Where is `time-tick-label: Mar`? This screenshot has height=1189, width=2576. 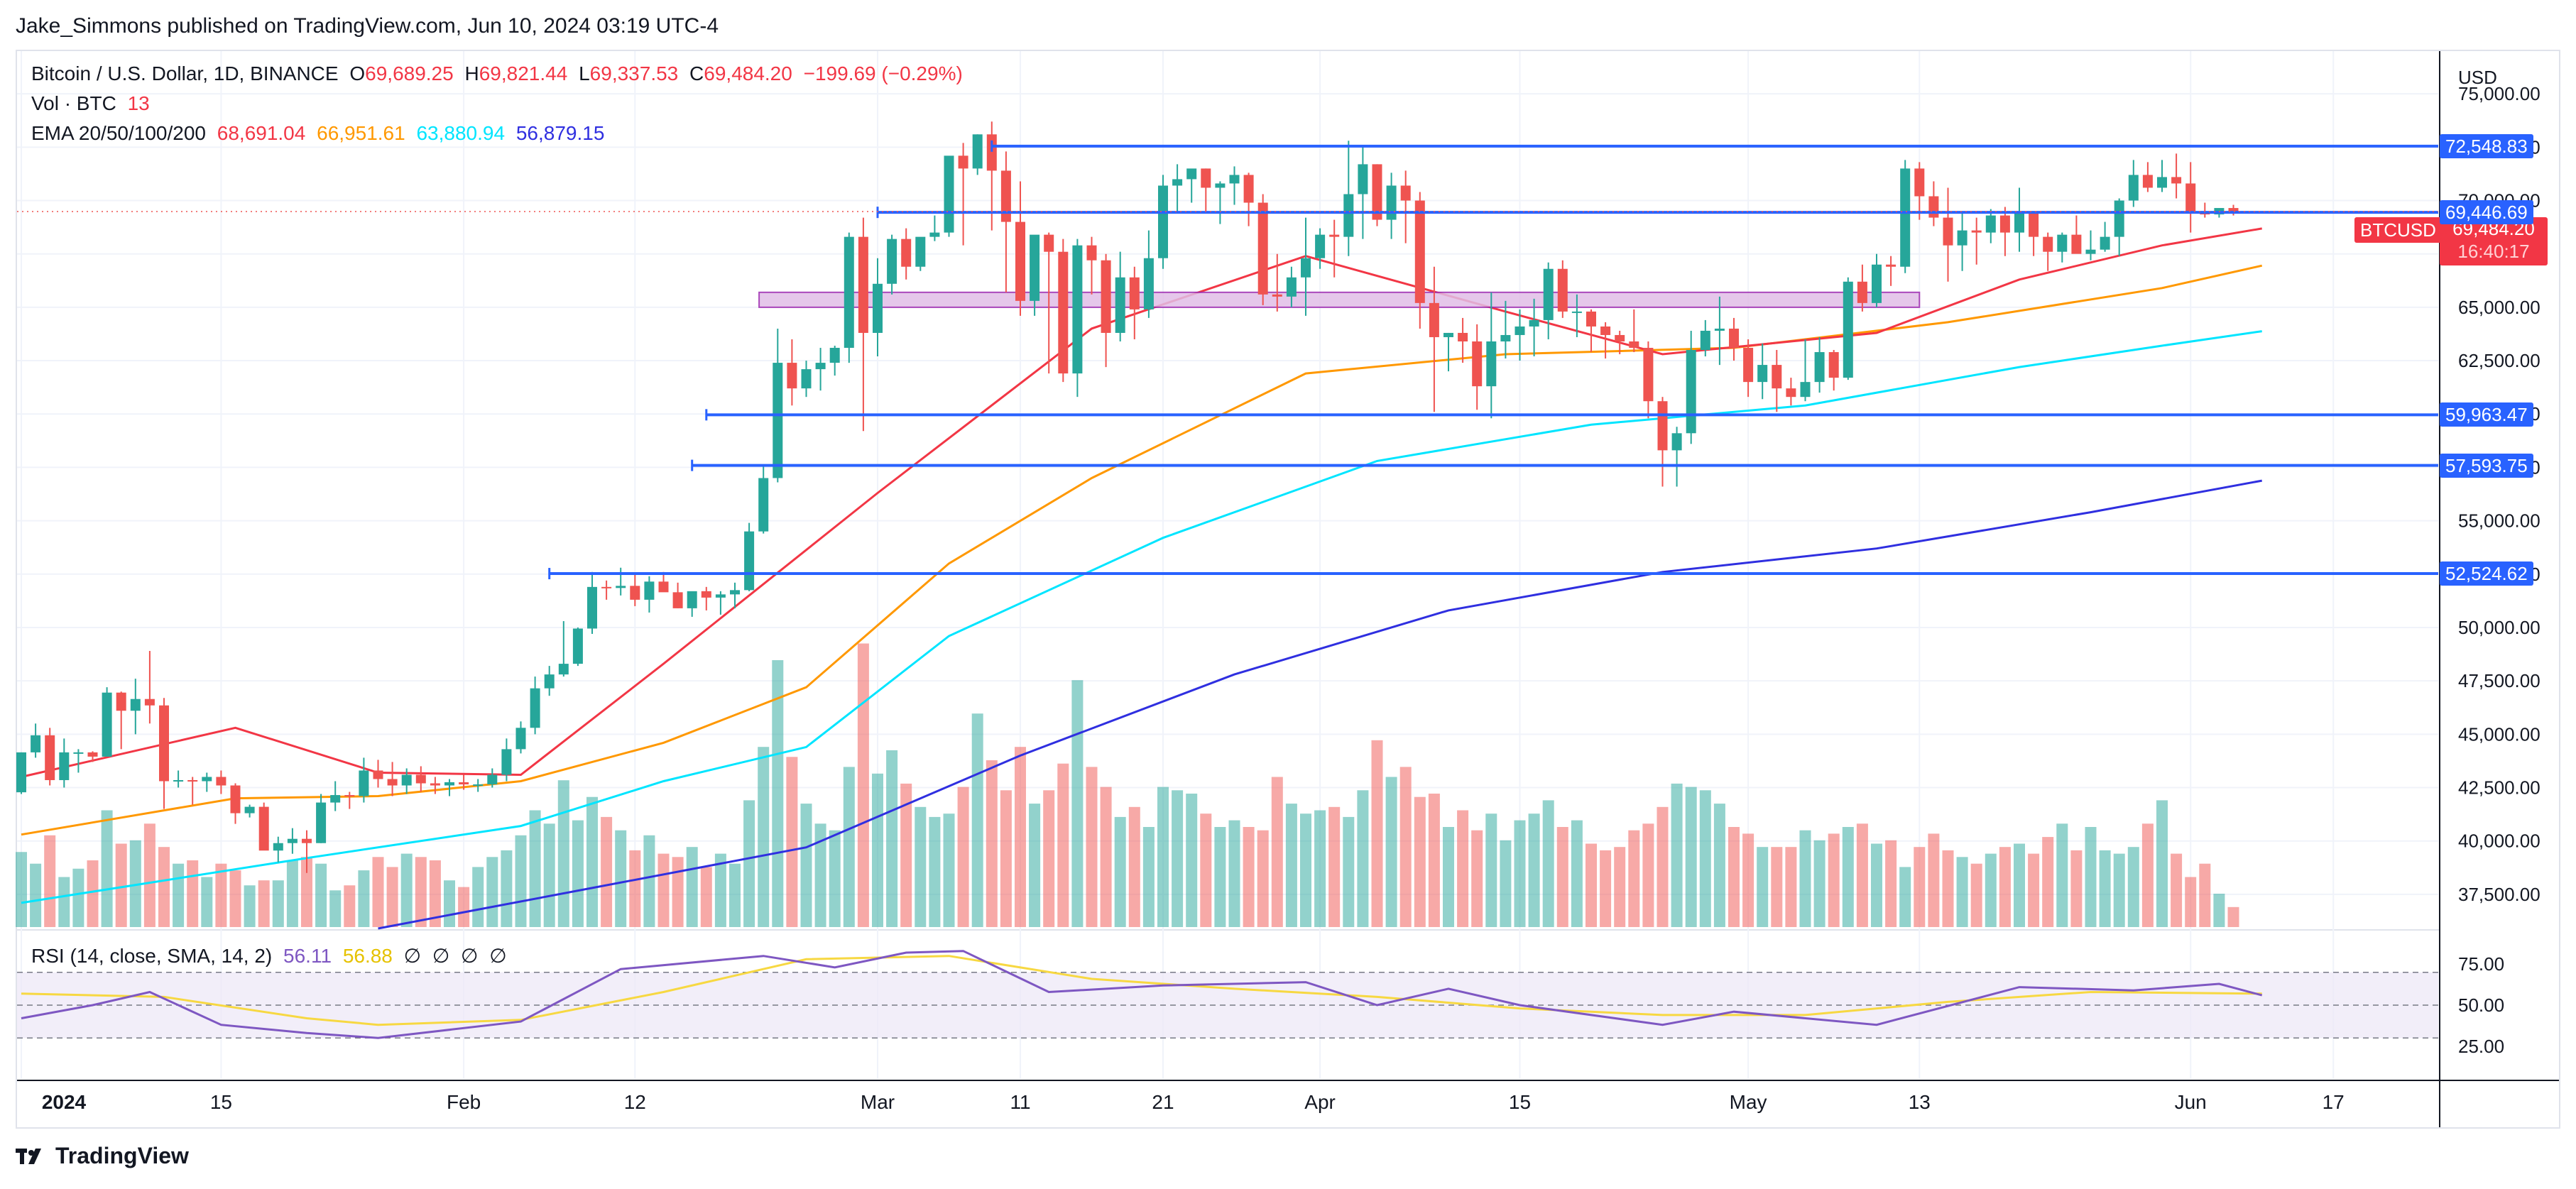 time-tick-label: Mar is located at coordinates (878, 1102).